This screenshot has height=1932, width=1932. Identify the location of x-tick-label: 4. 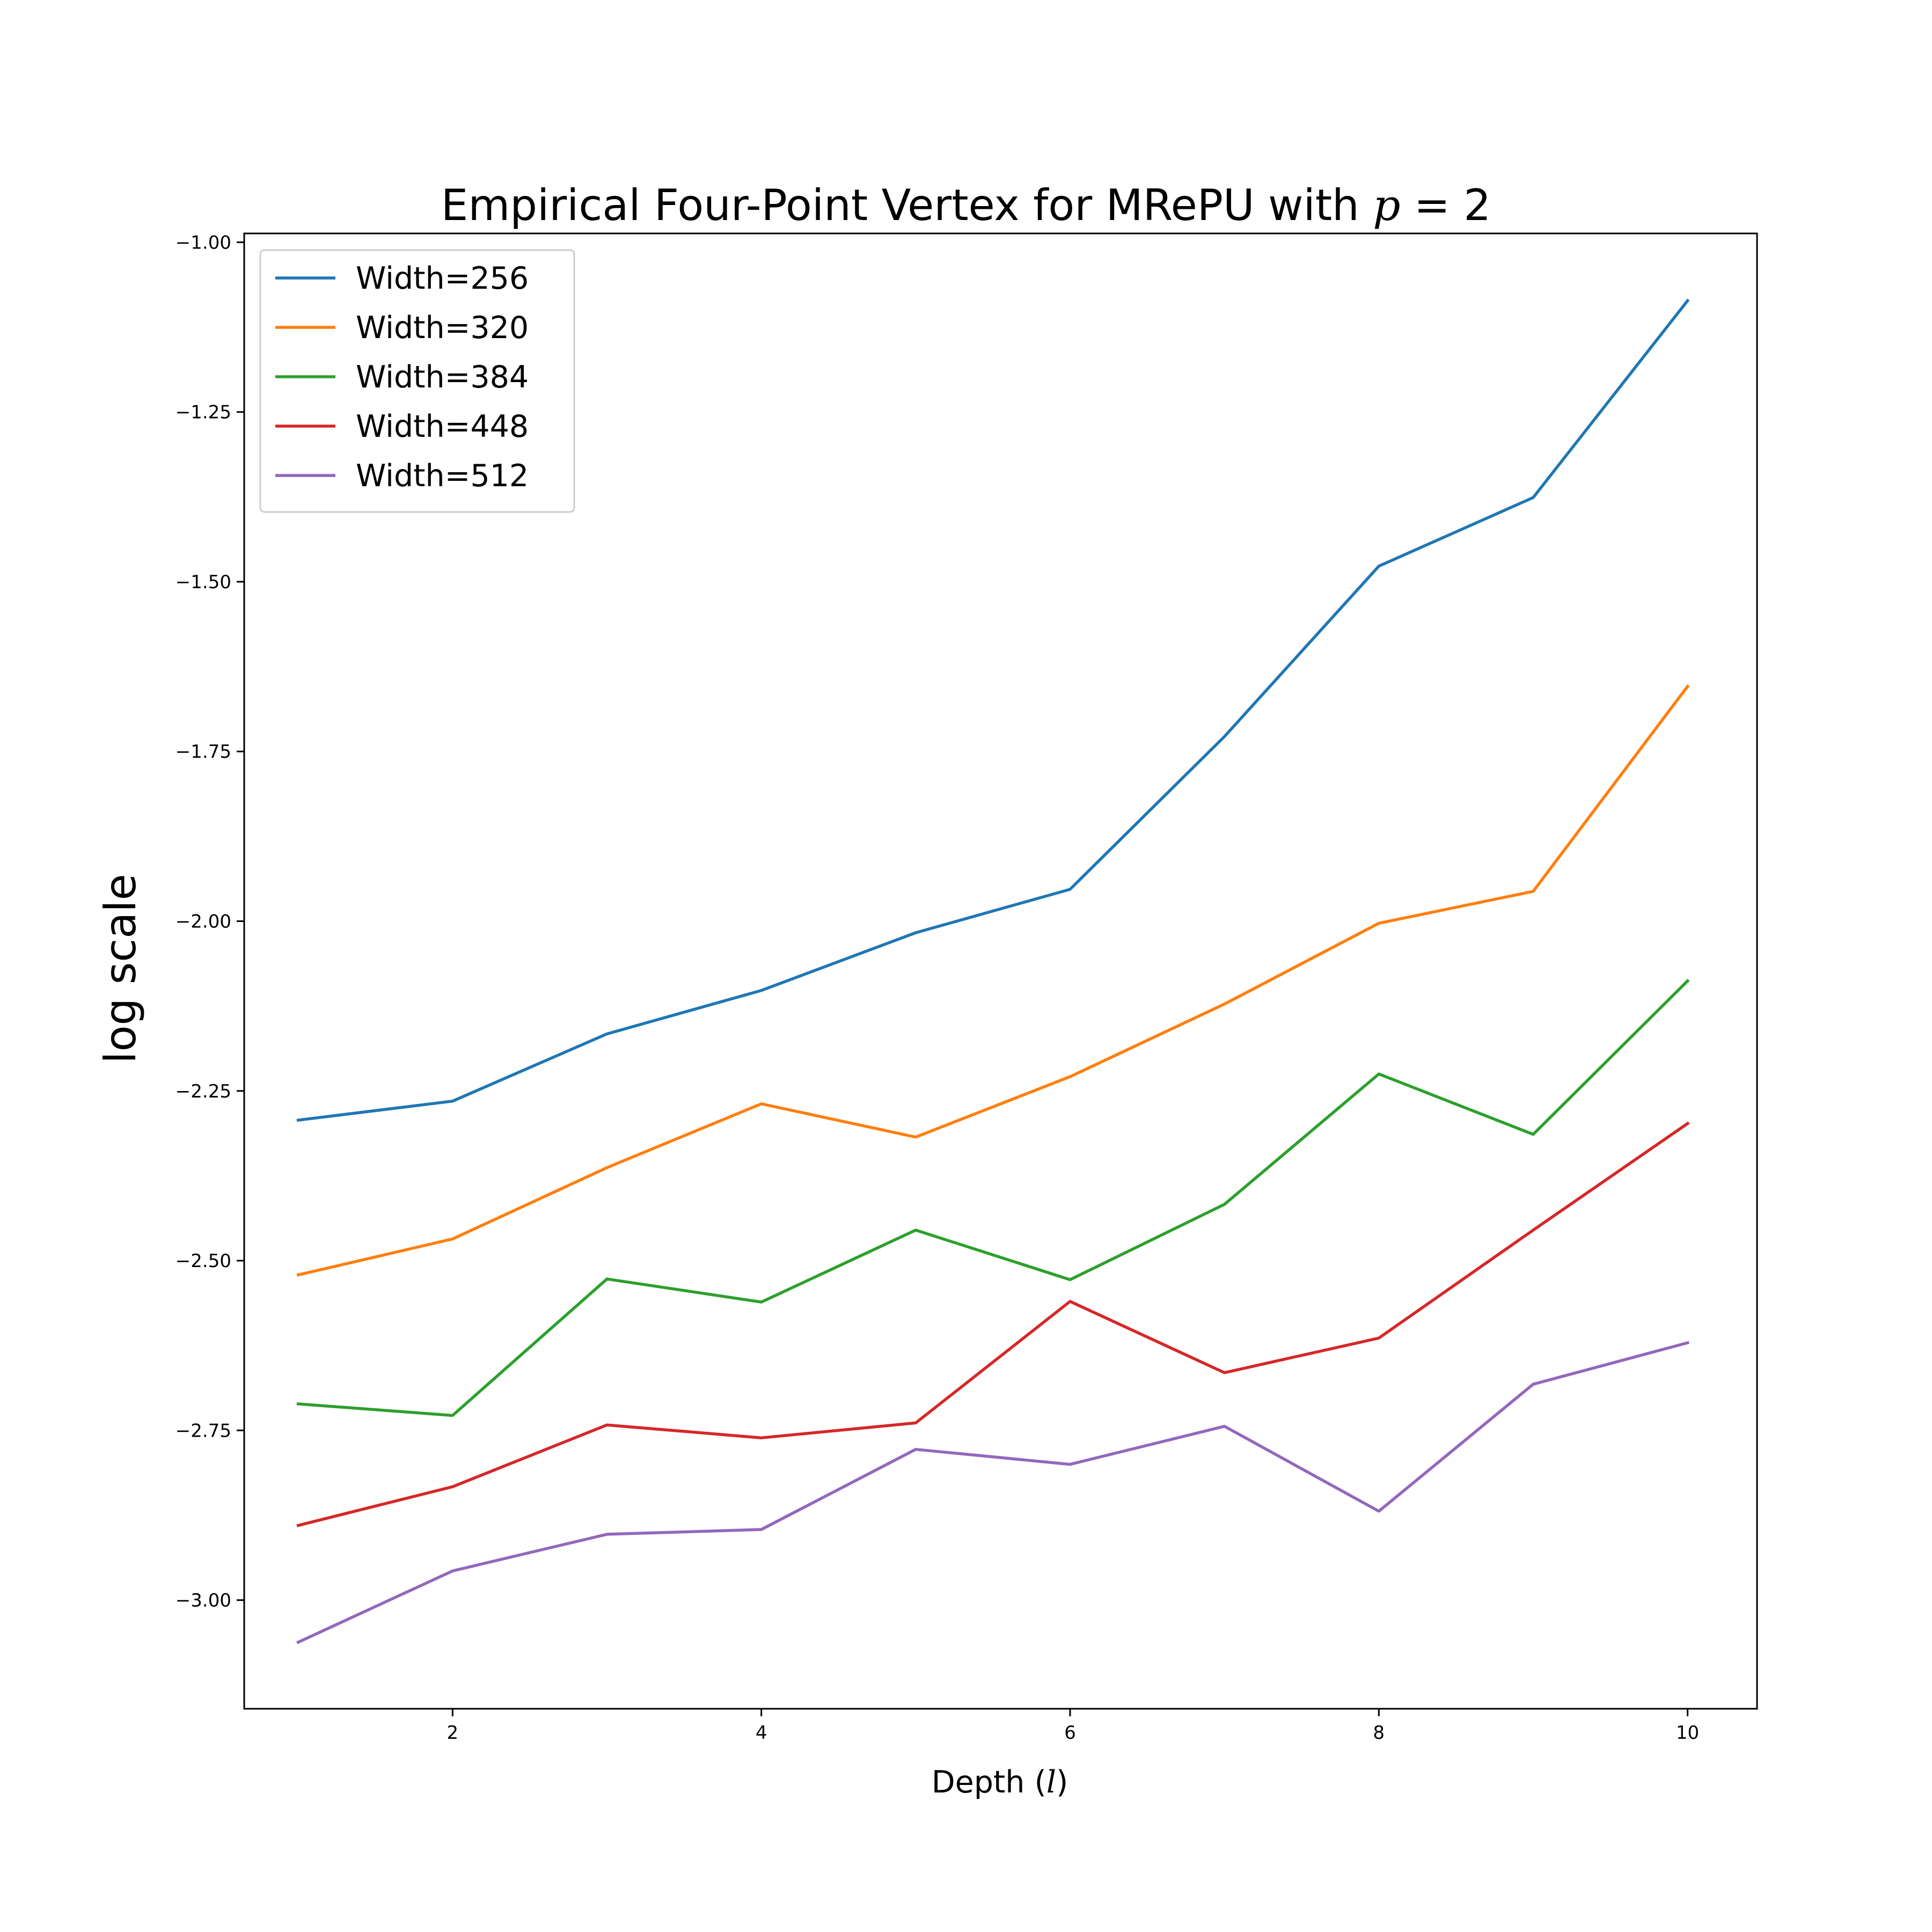
(761, 1733).